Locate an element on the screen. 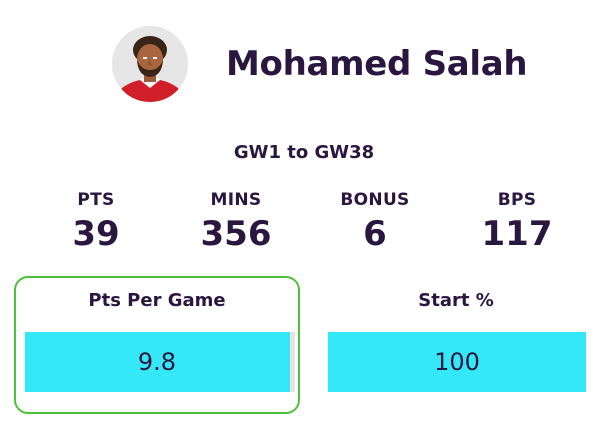 This screenshot has height=430, width=608. stat-bonus: BONUS 6 is located at coordinates (375, 222).